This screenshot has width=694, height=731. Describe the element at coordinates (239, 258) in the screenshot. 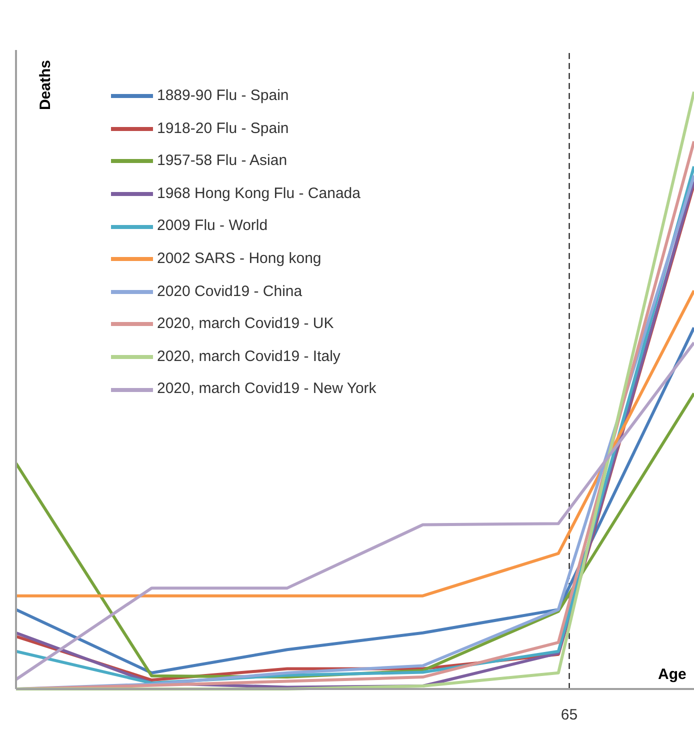

I see `legend-label: 2002 SARS - Hong kong` at that location.